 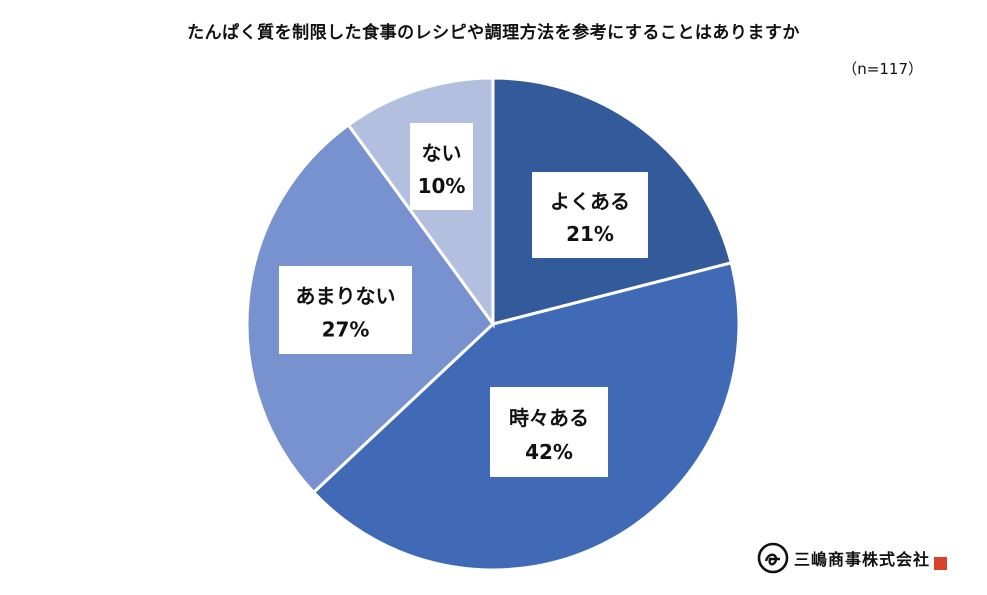 I want to click on slice-value-label: 42%, so click(x=549, y=452).